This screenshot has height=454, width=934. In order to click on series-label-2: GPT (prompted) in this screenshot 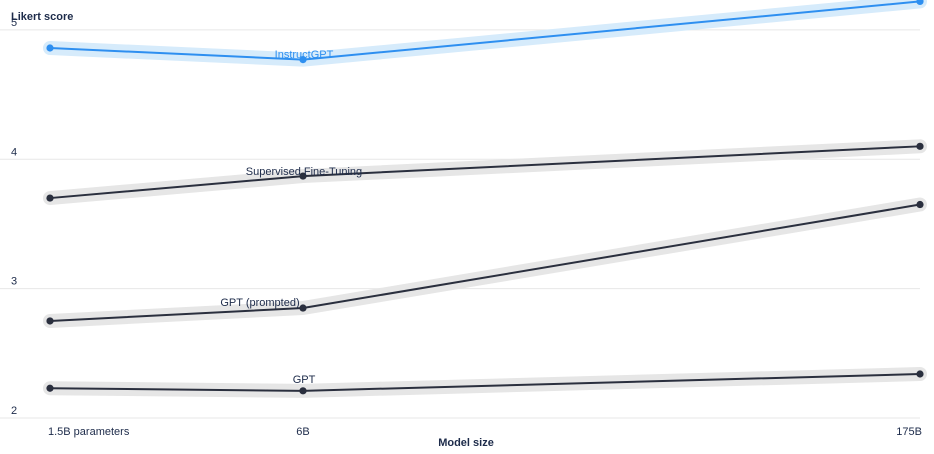, I will do `click(259, 303)`.